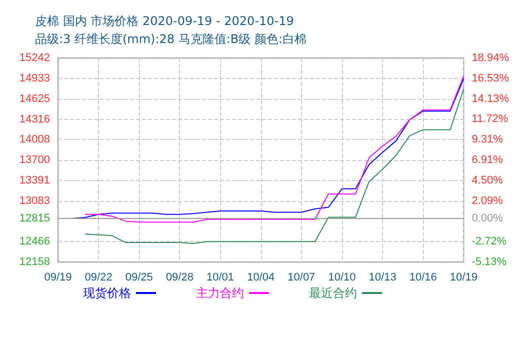 The height and width of the screenshot is (350, 520). I want to click on y2-tick-label: 0.00%, so click(488, 218).